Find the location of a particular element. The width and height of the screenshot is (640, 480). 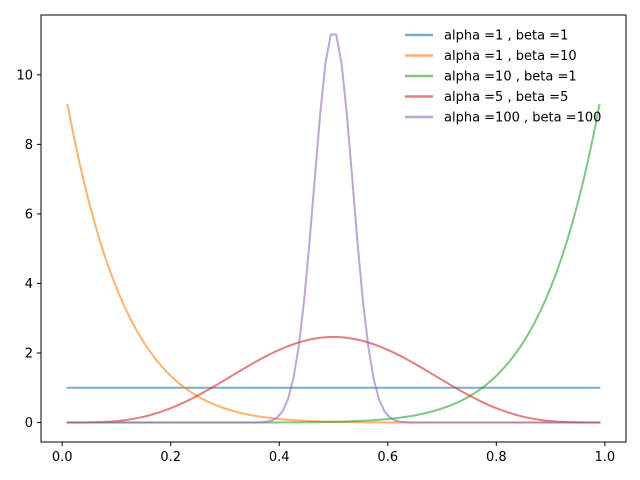

x-tick-label: 0.6 is located at coordinates (387, 457).